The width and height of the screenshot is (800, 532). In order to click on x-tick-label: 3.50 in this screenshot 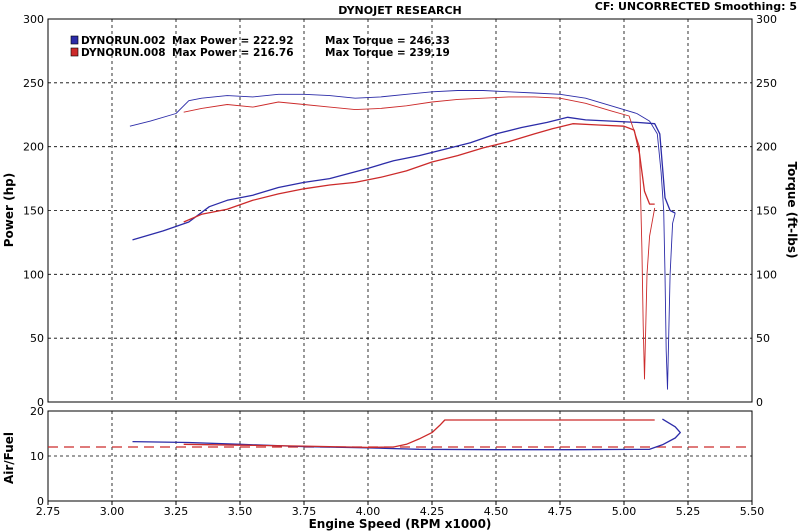, I will do `click(240, 511)`.